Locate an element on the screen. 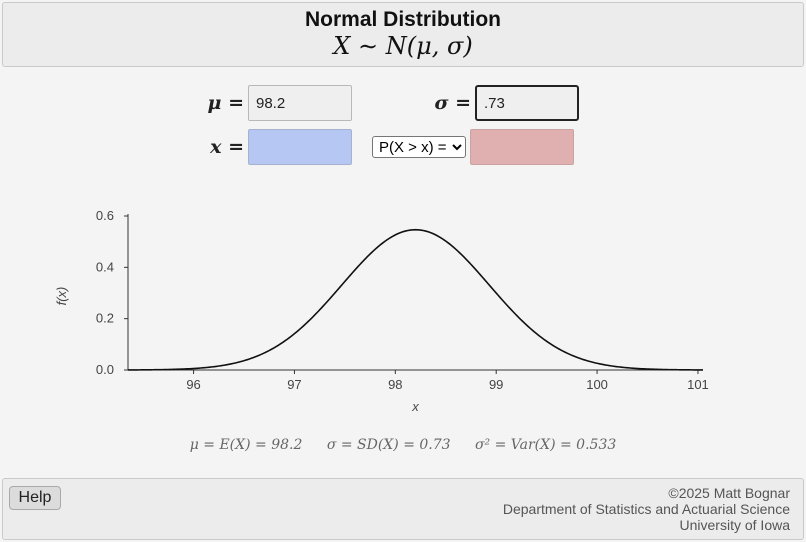  x-axis-label: x is located at coordinates (415, 406).